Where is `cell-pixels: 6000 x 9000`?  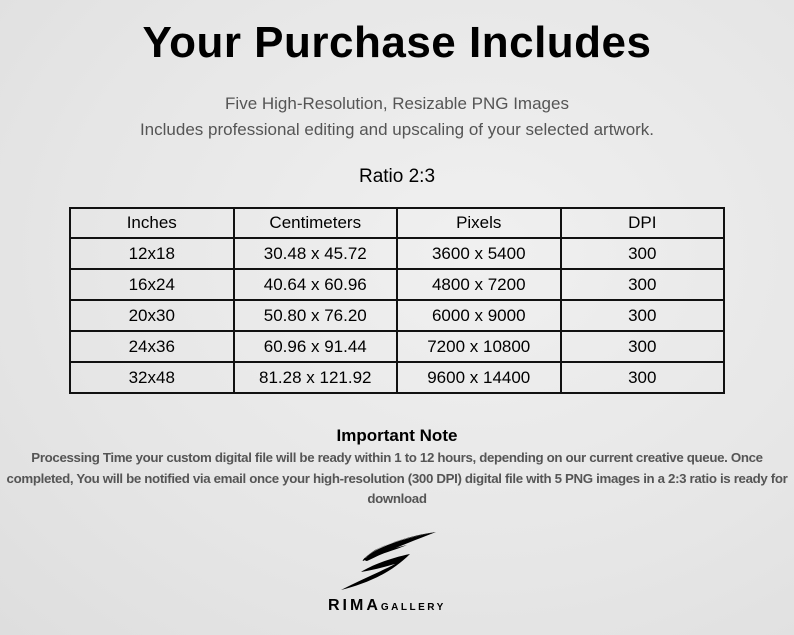 cell-pixels: 6000 x 9000 is located at coordinates (479, 315).